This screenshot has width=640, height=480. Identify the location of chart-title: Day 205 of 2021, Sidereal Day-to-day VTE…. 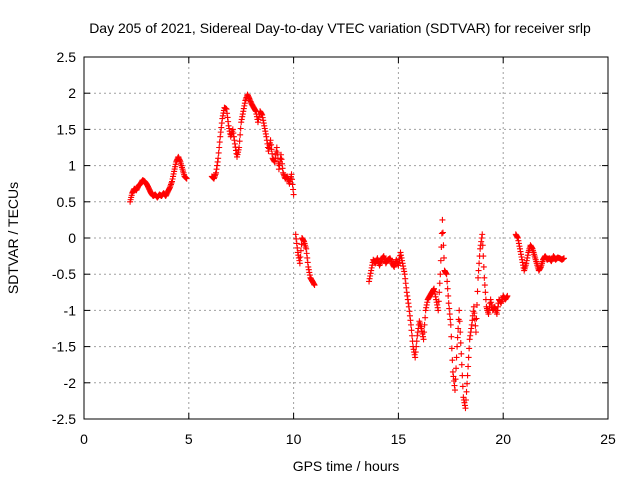
(340, 28).